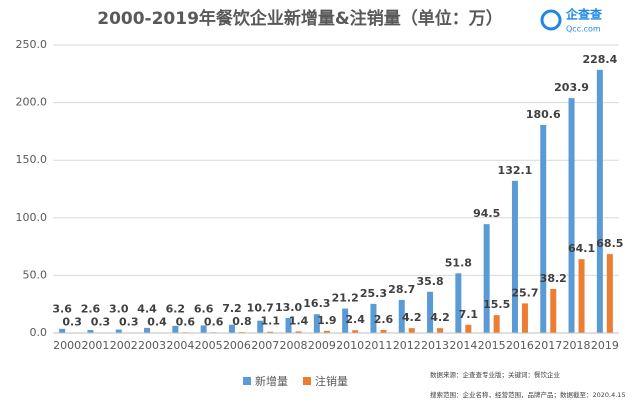 The height and width of the screenshot is (416, 640). What do you see at coordinates (95, 345) in the screenshot?
I see `x-tick-label: 2001` at bounding box center [95, 345].